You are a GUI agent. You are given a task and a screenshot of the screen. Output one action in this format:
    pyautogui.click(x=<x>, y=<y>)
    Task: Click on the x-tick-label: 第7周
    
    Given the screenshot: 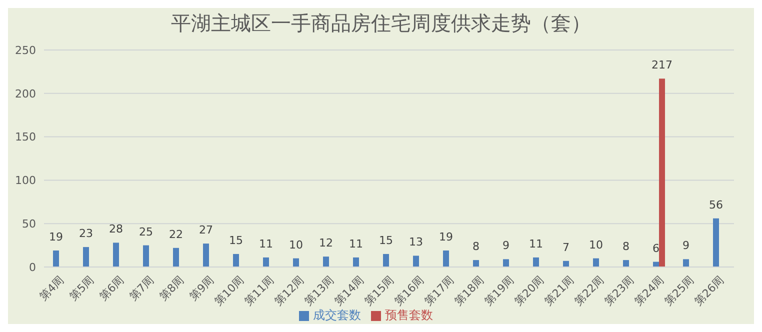 What is the action you would take?
    pyautogui.click(x=141, y=288)
    